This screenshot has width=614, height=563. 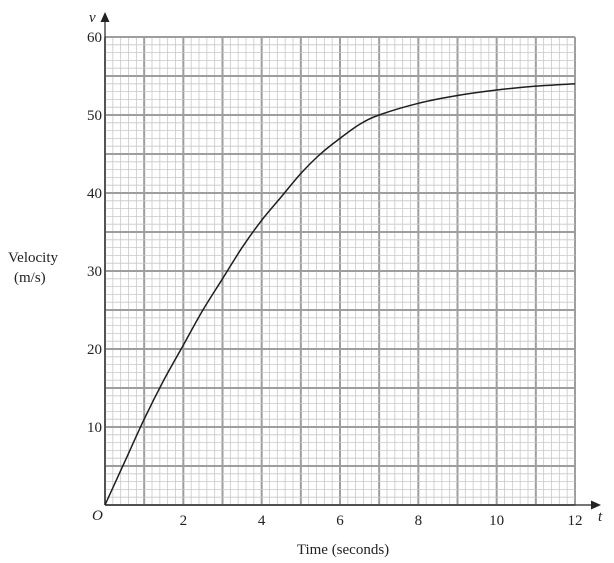 I want to click on x-tick-label: 12, so click(x=575, y=521).